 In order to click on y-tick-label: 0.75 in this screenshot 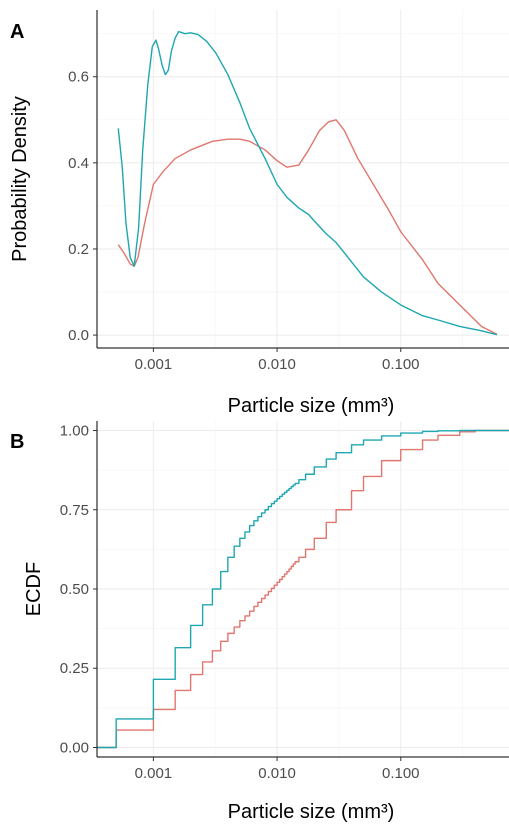, I will do `click(74, 510)`.